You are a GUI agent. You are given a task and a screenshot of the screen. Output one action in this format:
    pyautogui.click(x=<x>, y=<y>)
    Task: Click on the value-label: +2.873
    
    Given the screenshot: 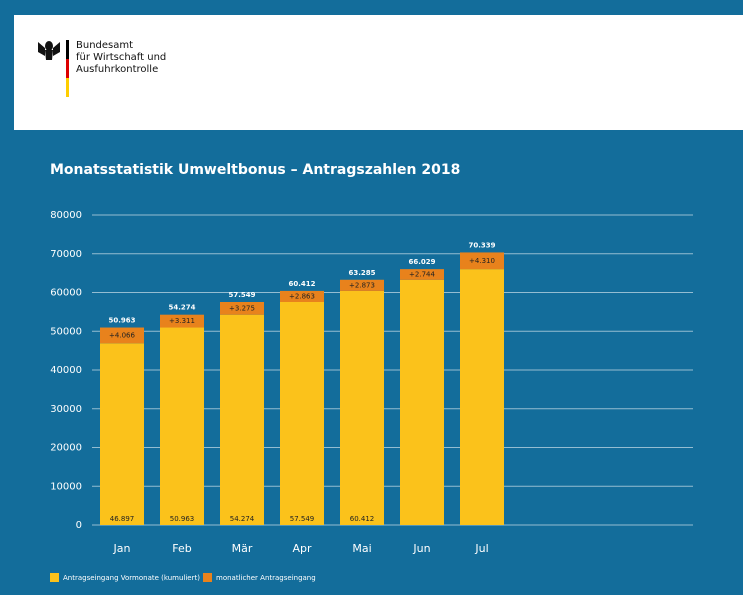 What is the action you would take?
    pyautogui.click(x=362, y=285)
    